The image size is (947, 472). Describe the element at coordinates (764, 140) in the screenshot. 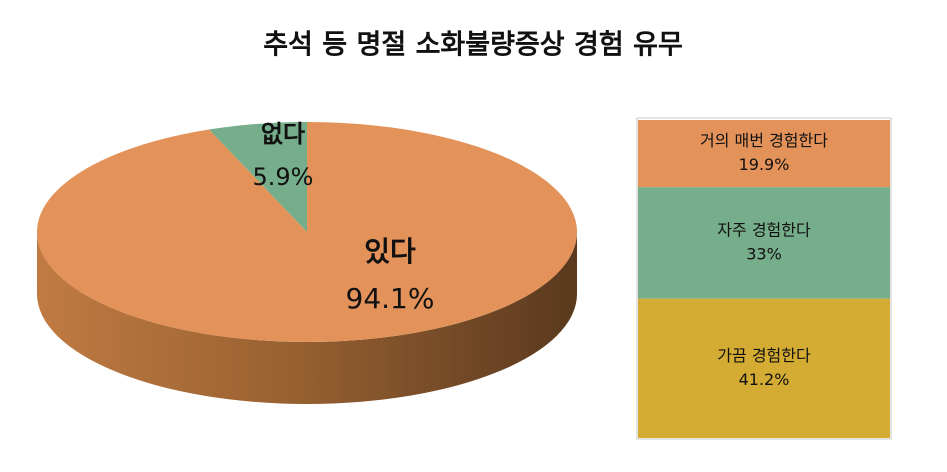

I see `segment-name: 거의 매번 경험한다` at that location.